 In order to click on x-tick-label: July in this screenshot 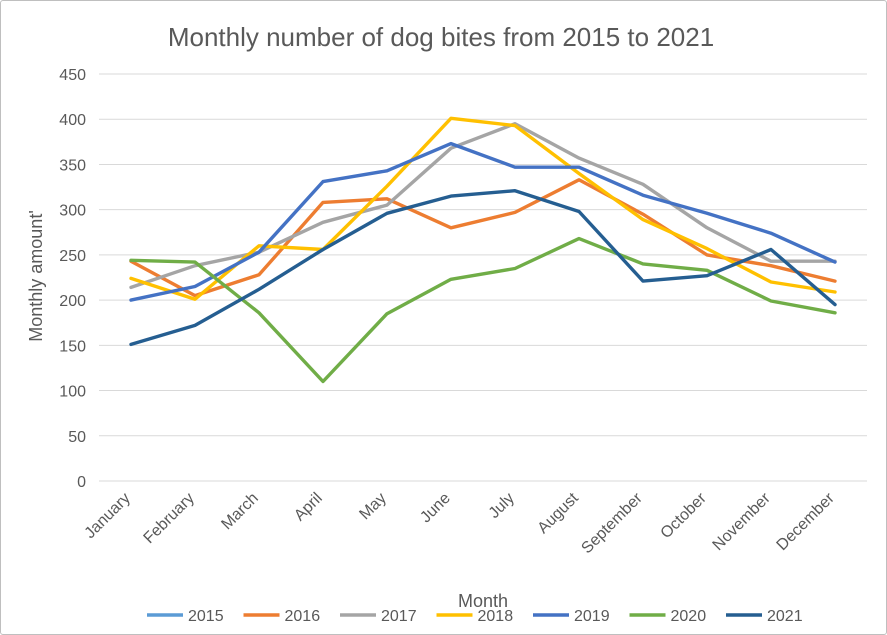, I will do `click(502, 506)`.